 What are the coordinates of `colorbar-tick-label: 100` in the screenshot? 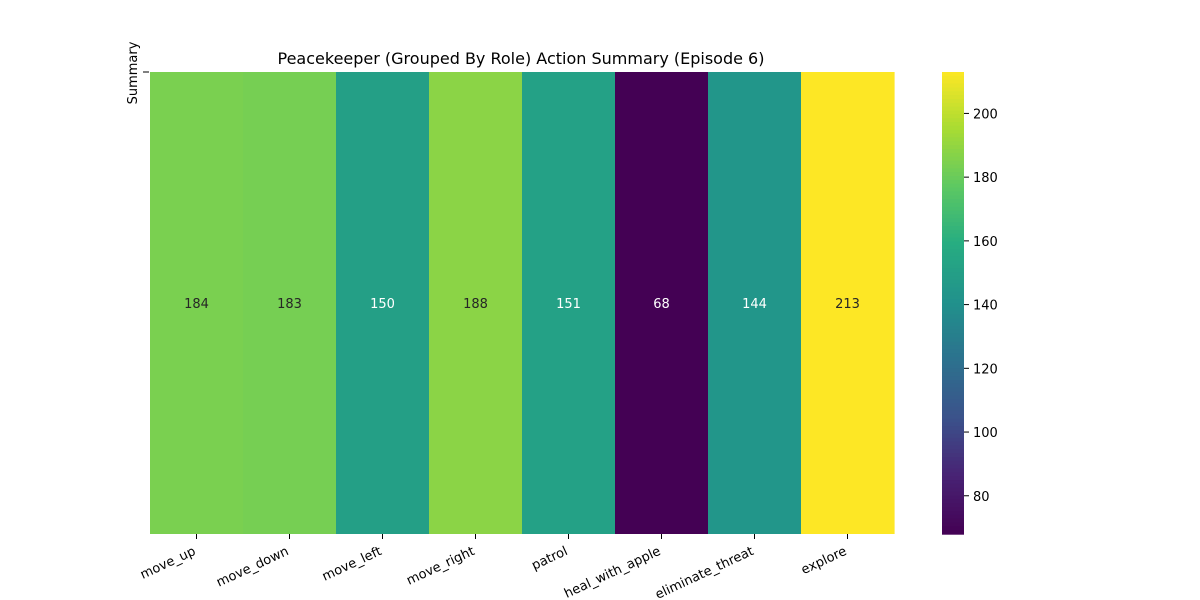 It's located at (985, 433).